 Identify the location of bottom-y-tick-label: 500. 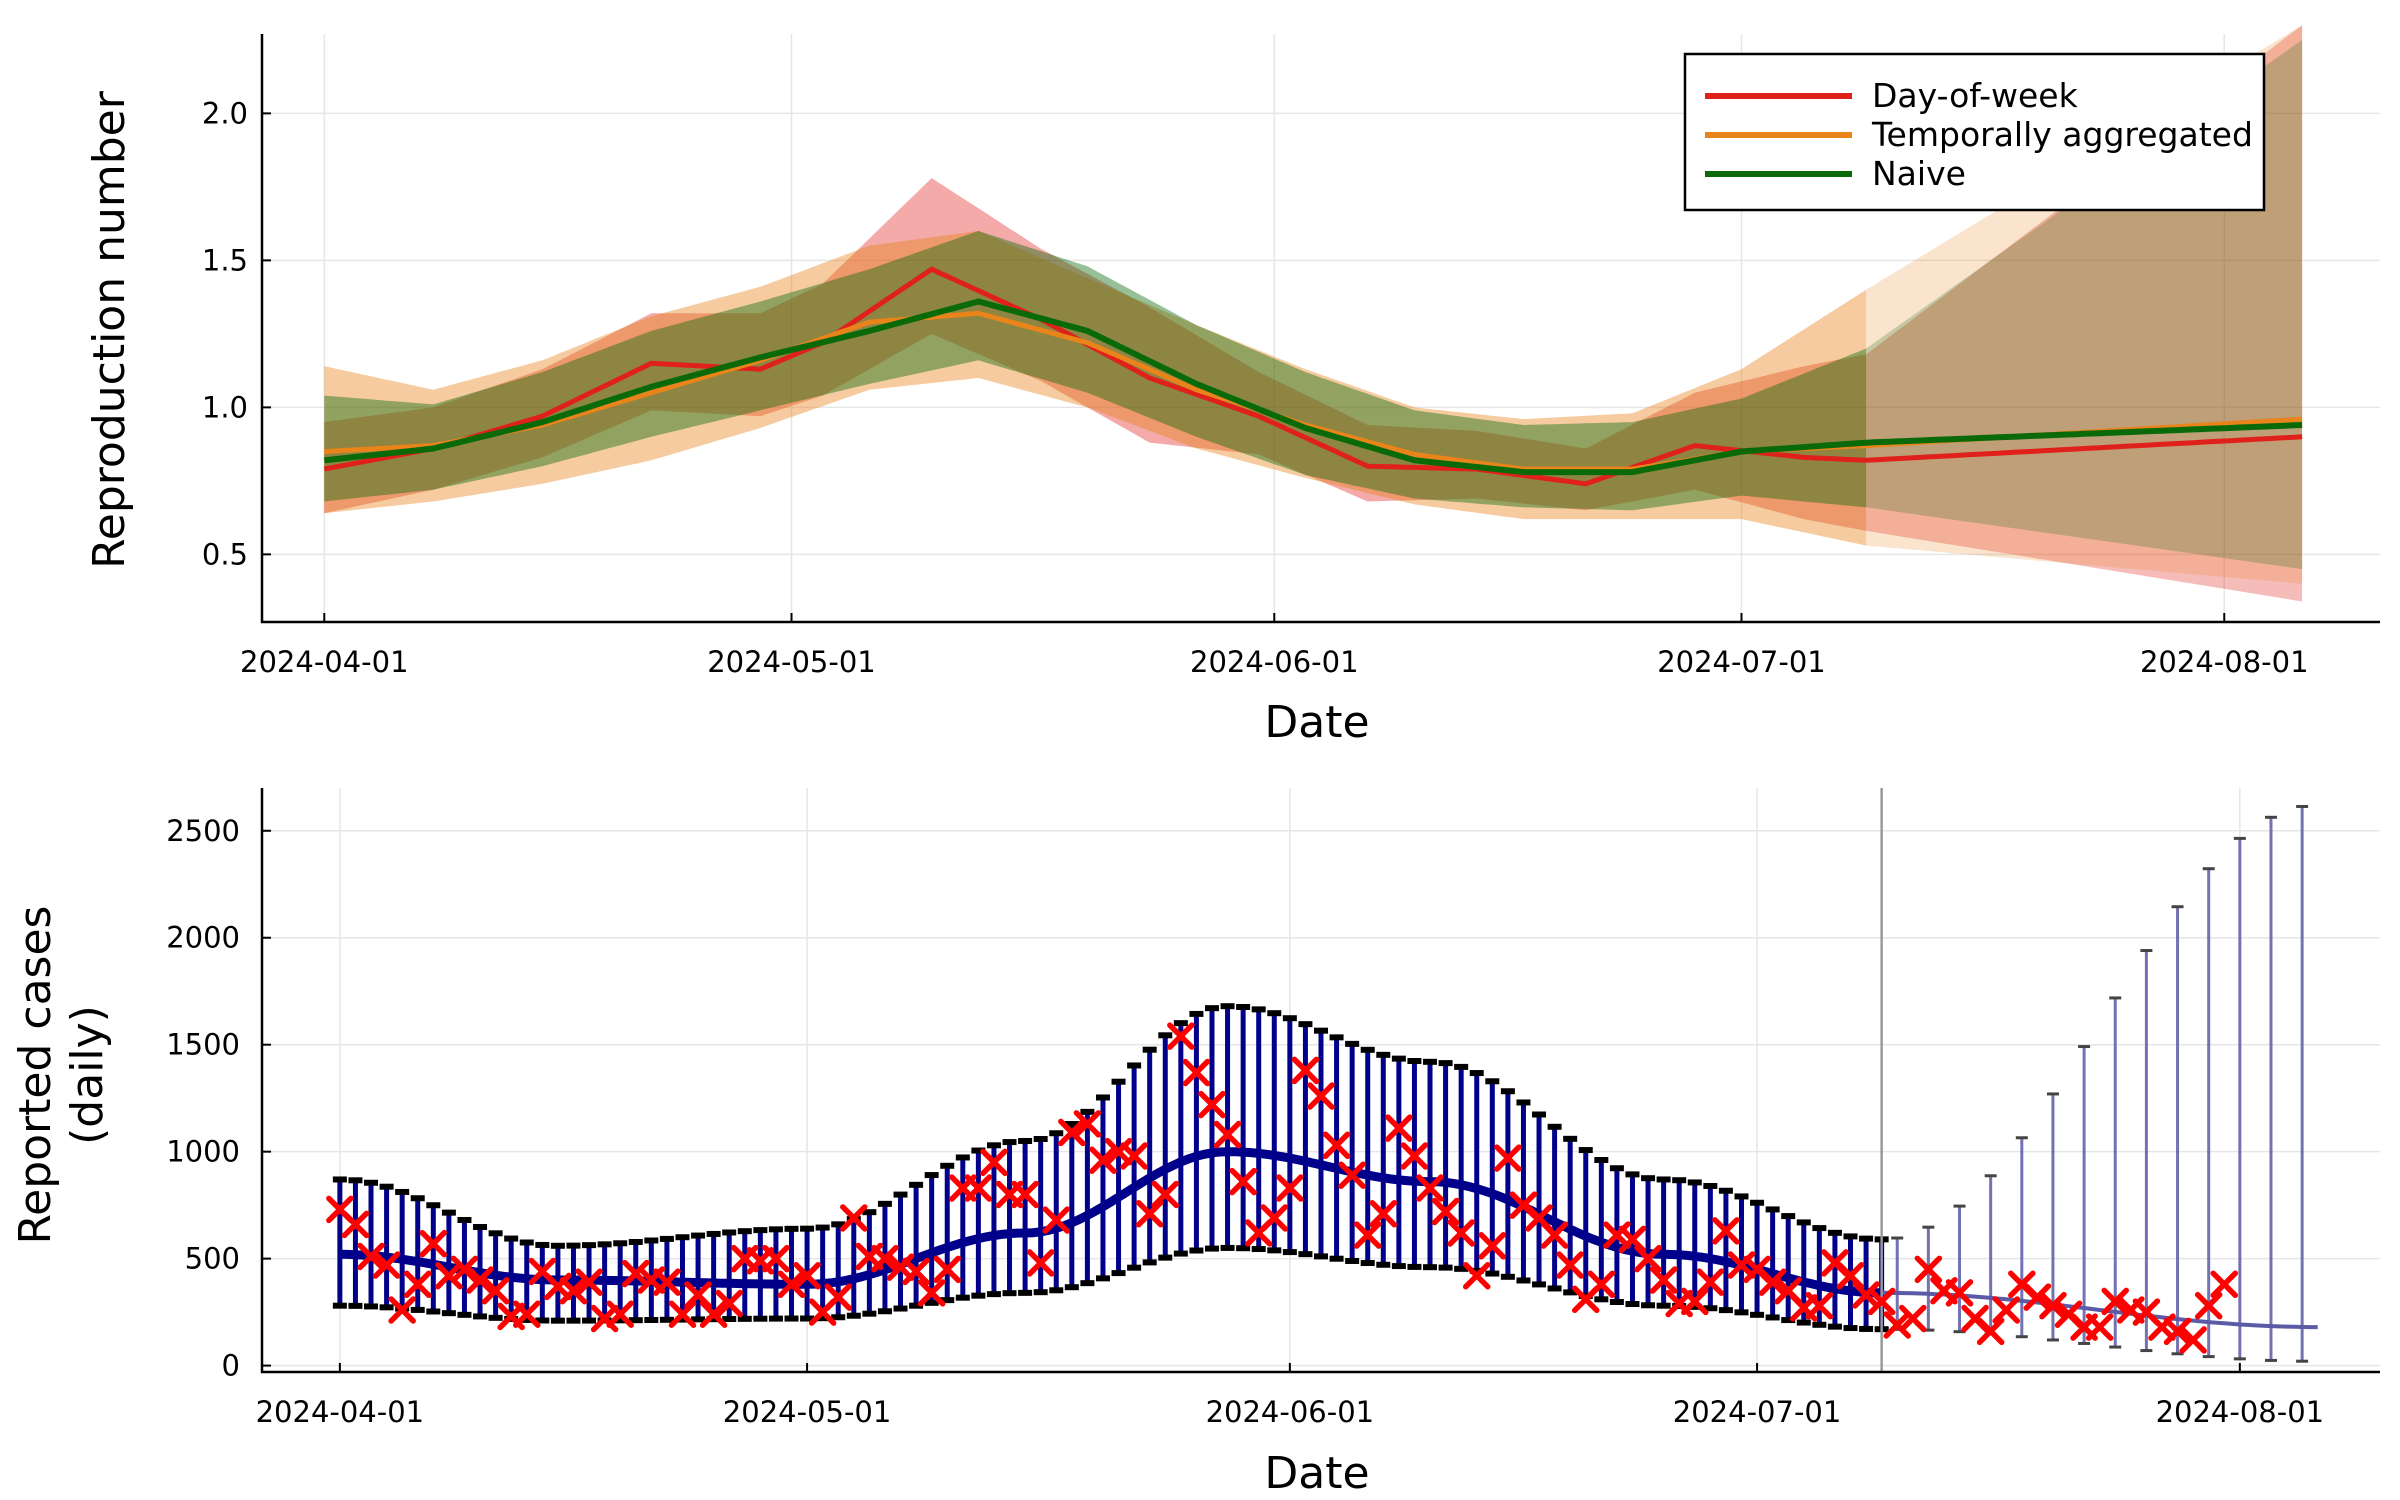
(212, 1259).